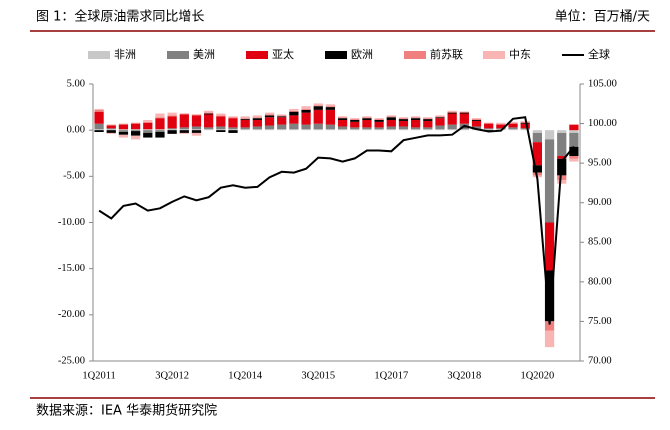 The image size is (670, 430). I want to click on y2-tick-label: 100.00, so click(602, 123).